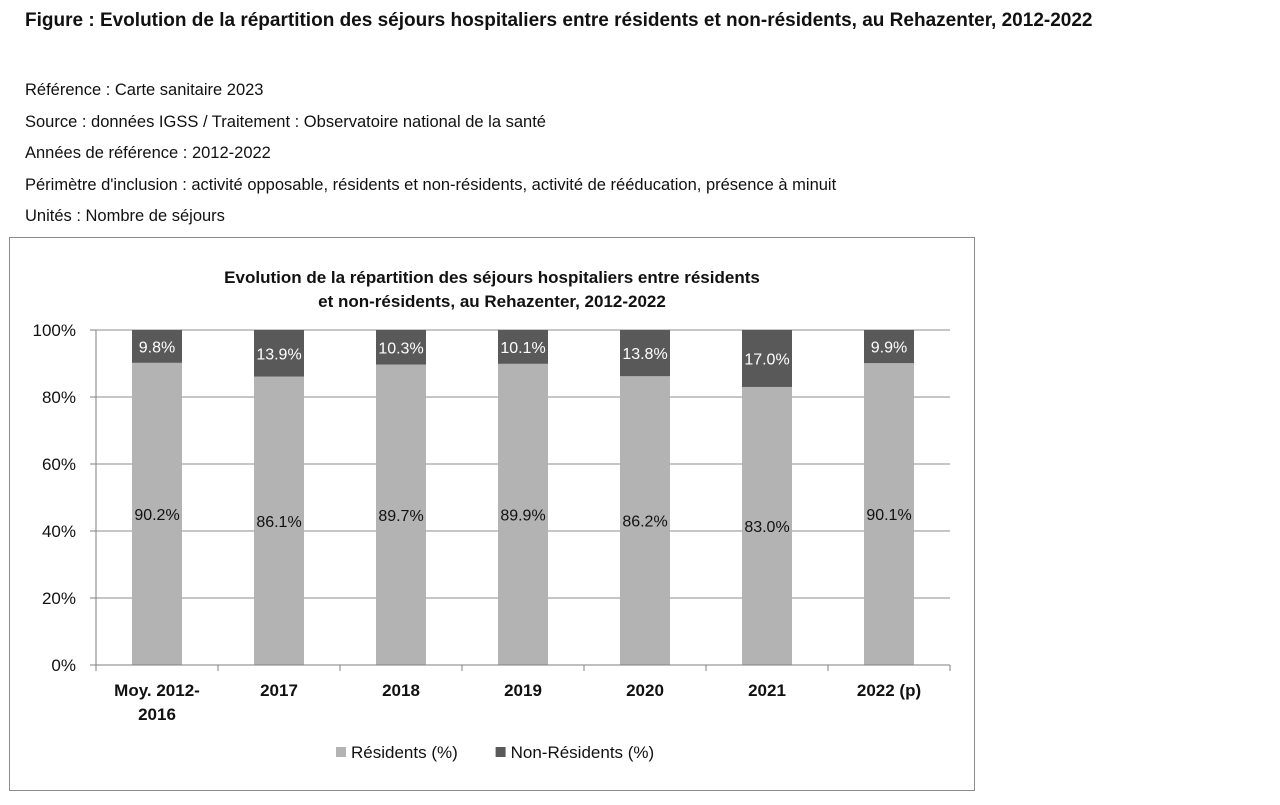 The width and height of the screenshot is (1280, 805). What do you see at coordinates (889, 690) in the screenshot?
I see `x-category-label: 2022 (p)` at bounding box center [889, 690].